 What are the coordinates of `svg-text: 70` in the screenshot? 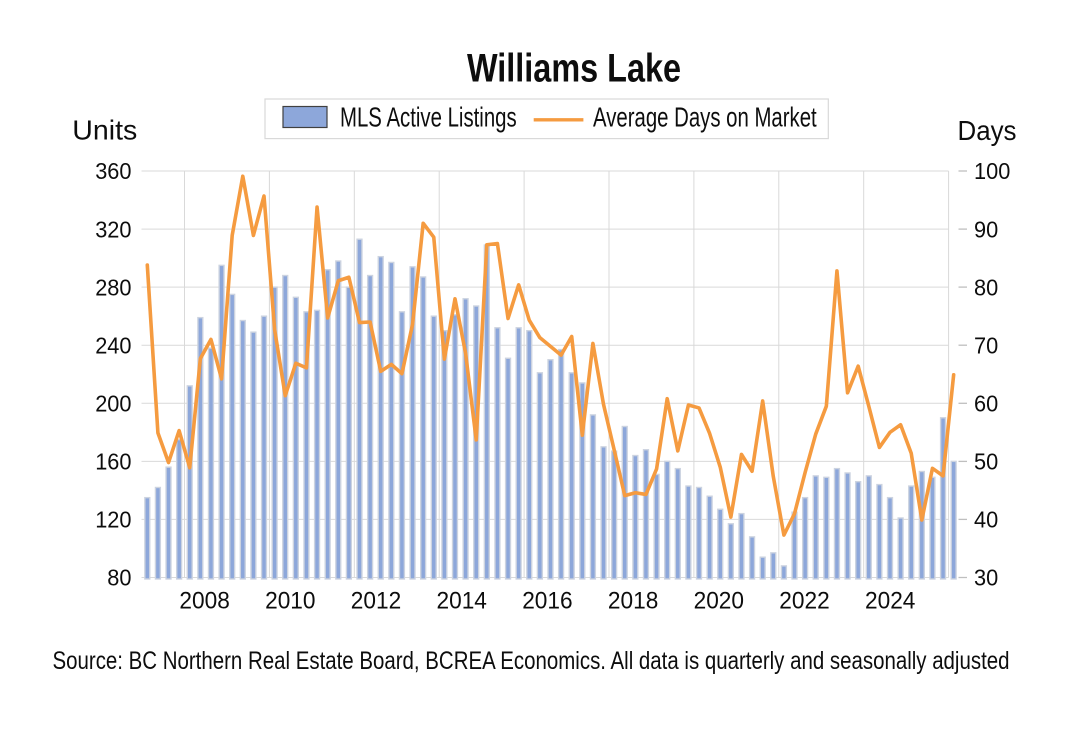 It's located at (986, 345).